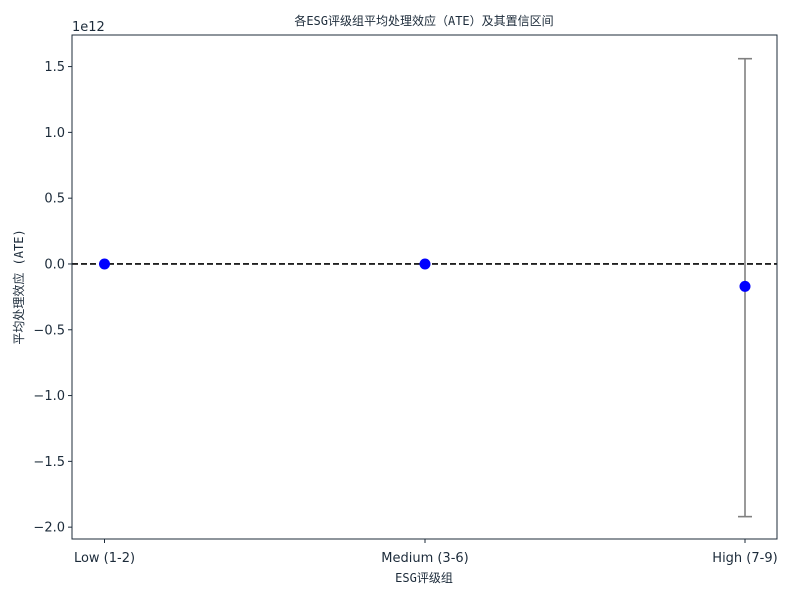 The image size is (800, 600). What do you see at coordinates (424, 578) in the screenshot?
I see `x-axis-title: ESG评级组` at bounding box center [424, 578].